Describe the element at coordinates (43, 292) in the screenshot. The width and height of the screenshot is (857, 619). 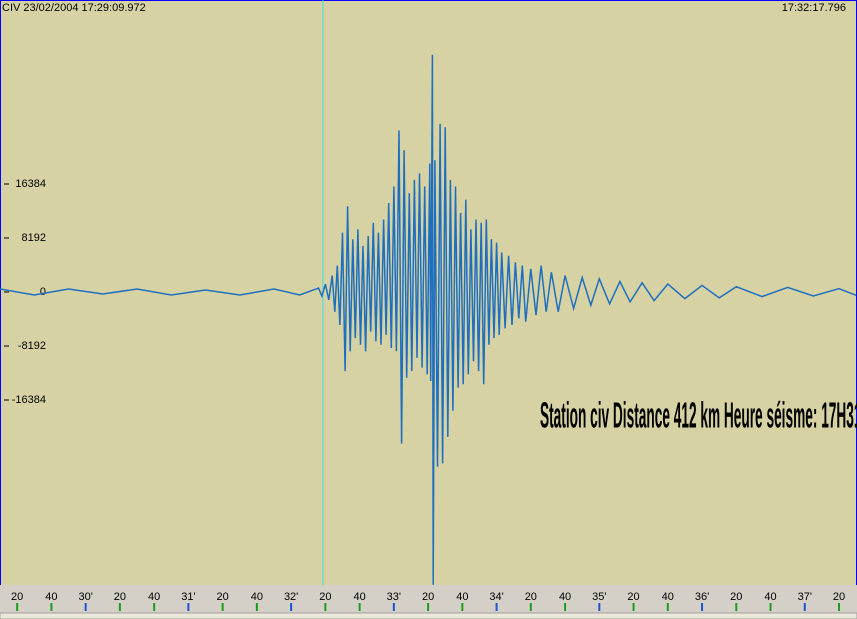
I see `y-tick-label: 0` at that location.